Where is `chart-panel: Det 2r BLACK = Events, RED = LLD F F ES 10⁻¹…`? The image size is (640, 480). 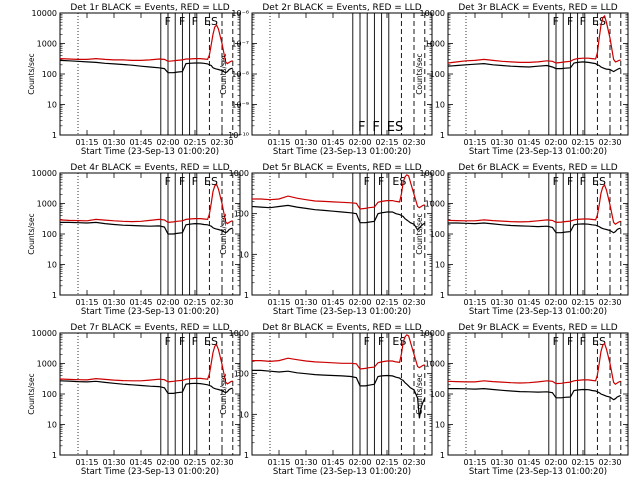 chart-panel: Det 2r BLACK = Events, RED = LLD F F ES 10⁻¹… is located at coordinates (326, 80).